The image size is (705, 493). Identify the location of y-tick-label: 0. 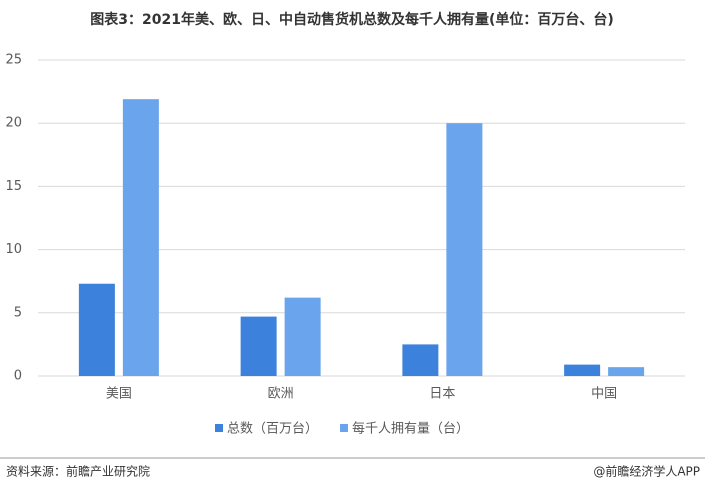
(18, 376).